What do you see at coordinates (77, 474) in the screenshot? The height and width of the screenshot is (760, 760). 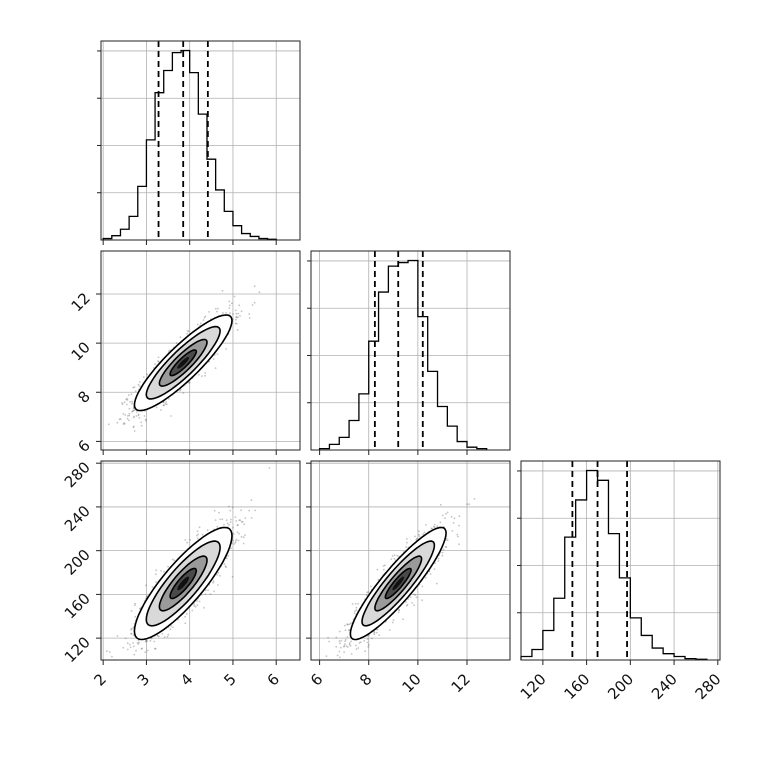 I see `y-tick-label: 280` at bounding box center [77, 474].